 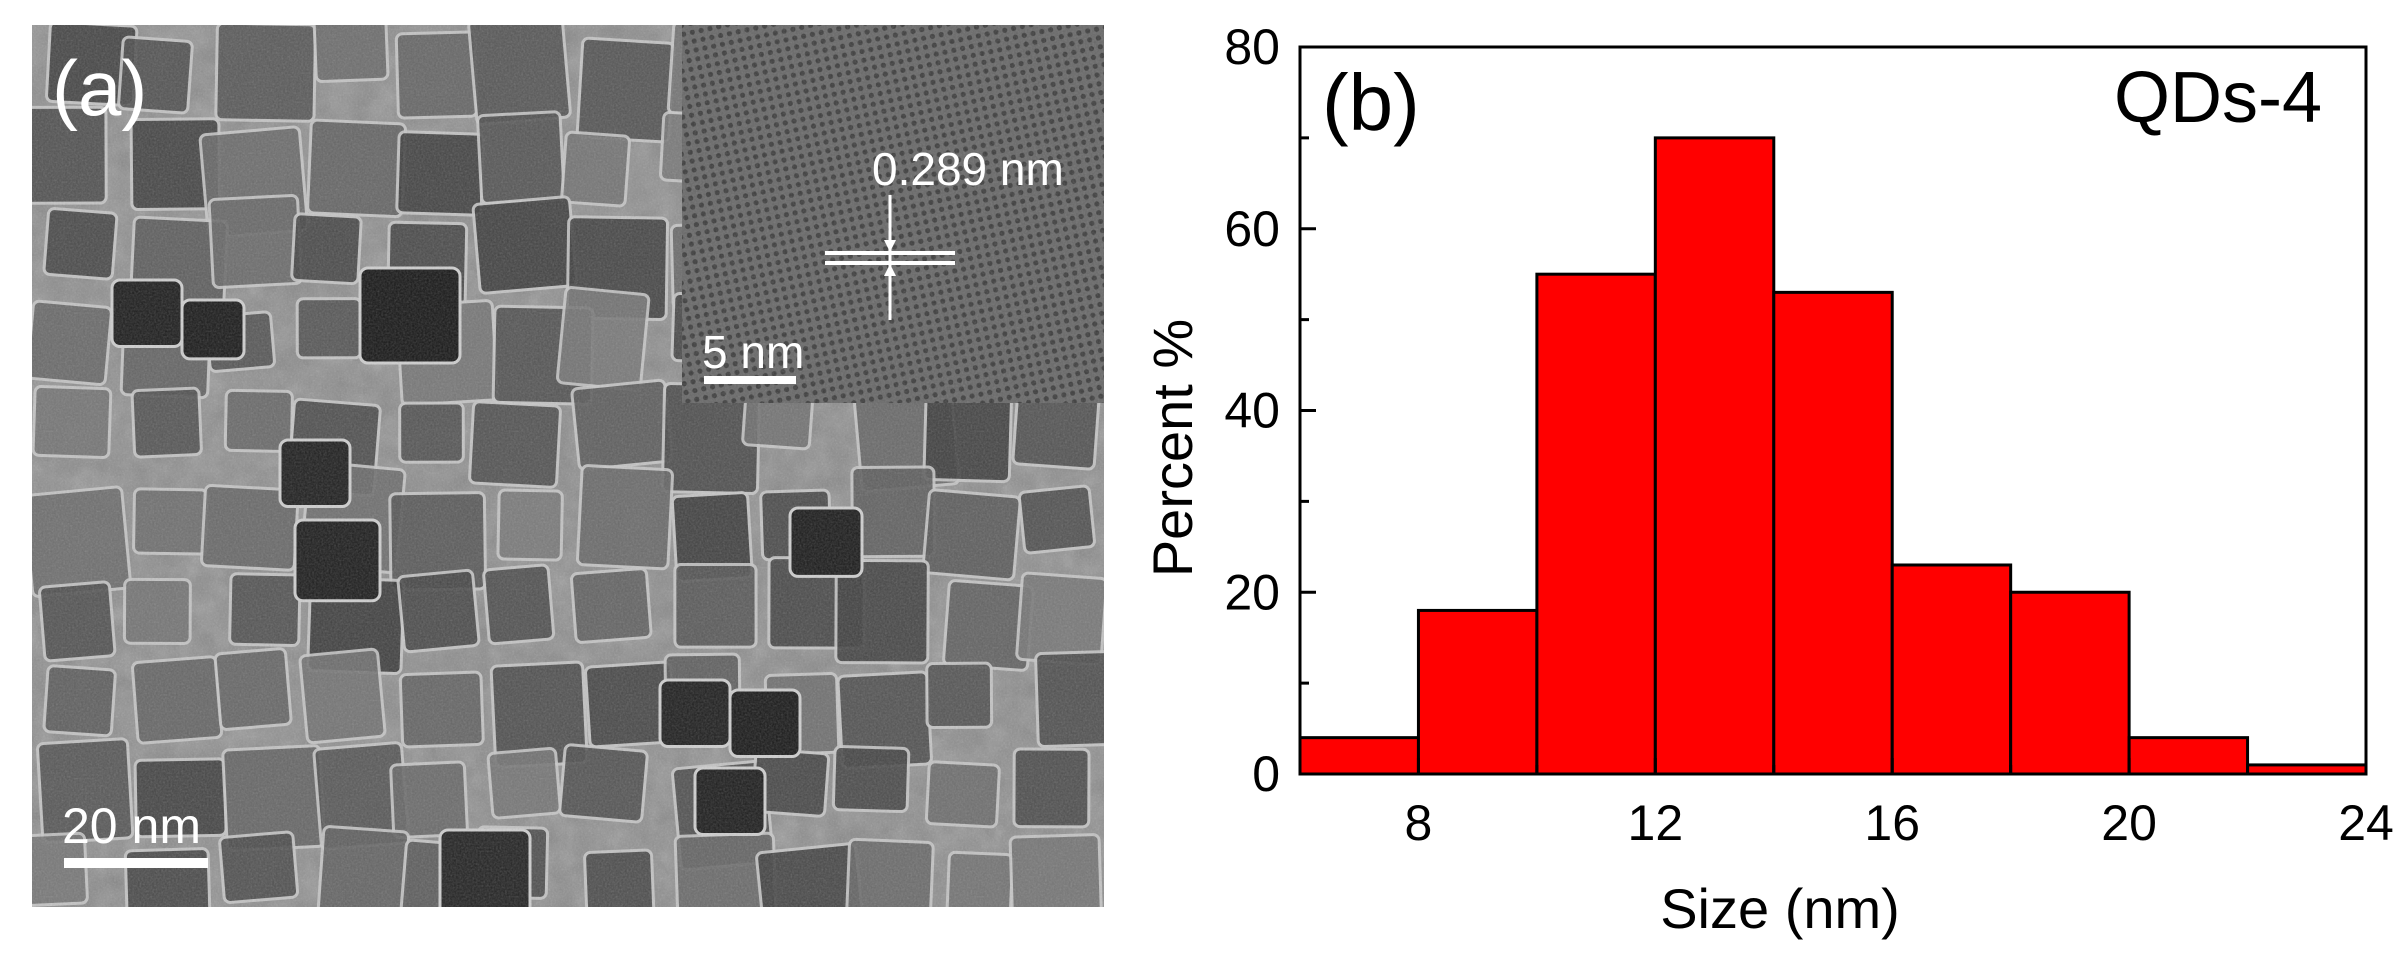 I want to click on x-tick-label: 8, so click(x=1419, y=823).